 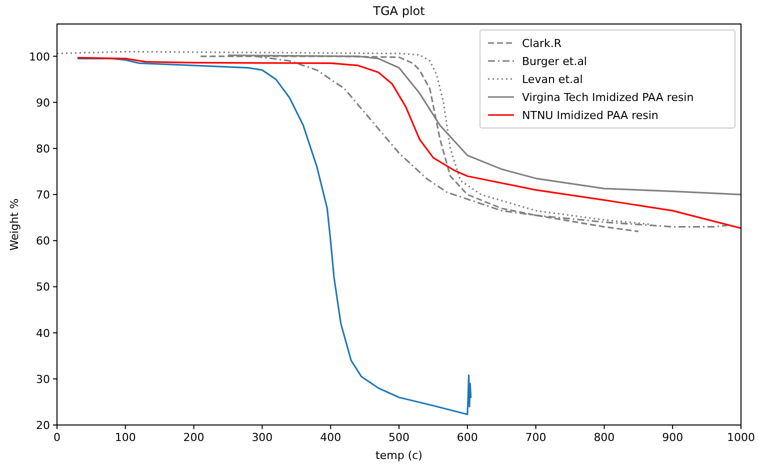 What do you see at coordinates (43, 195) in the screenshot?
I see `y-tick-label: 70` at bounding box center [43, 195].